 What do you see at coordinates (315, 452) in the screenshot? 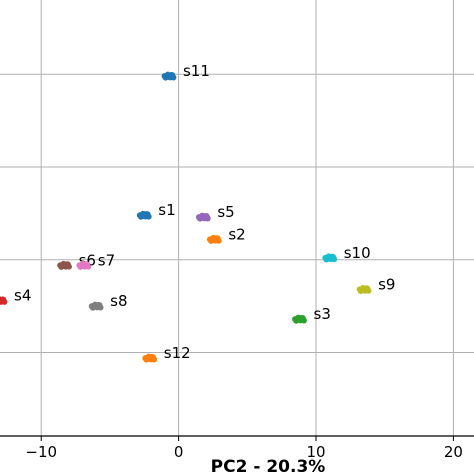
I see `x-tick-label: 10` at bounding box center [315, 452].